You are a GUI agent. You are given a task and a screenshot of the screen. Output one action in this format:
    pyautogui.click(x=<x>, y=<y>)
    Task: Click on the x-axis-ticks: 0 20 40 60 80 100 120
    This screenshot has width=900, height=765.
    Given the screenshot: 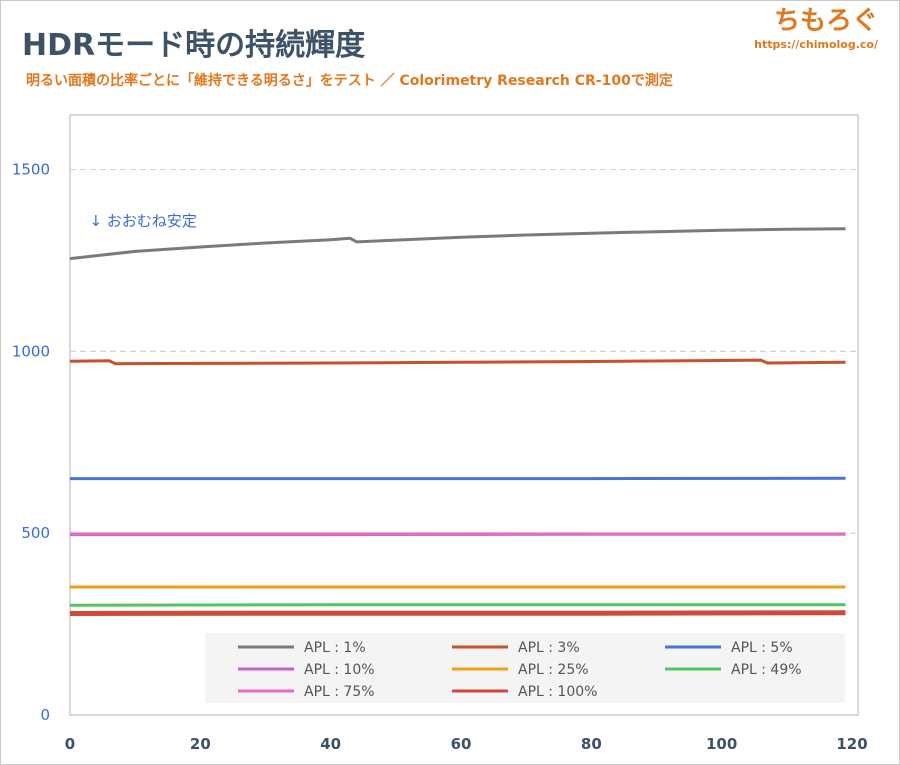 What is the action you would take?
    pyautogui.click(x=466, y=744)
    